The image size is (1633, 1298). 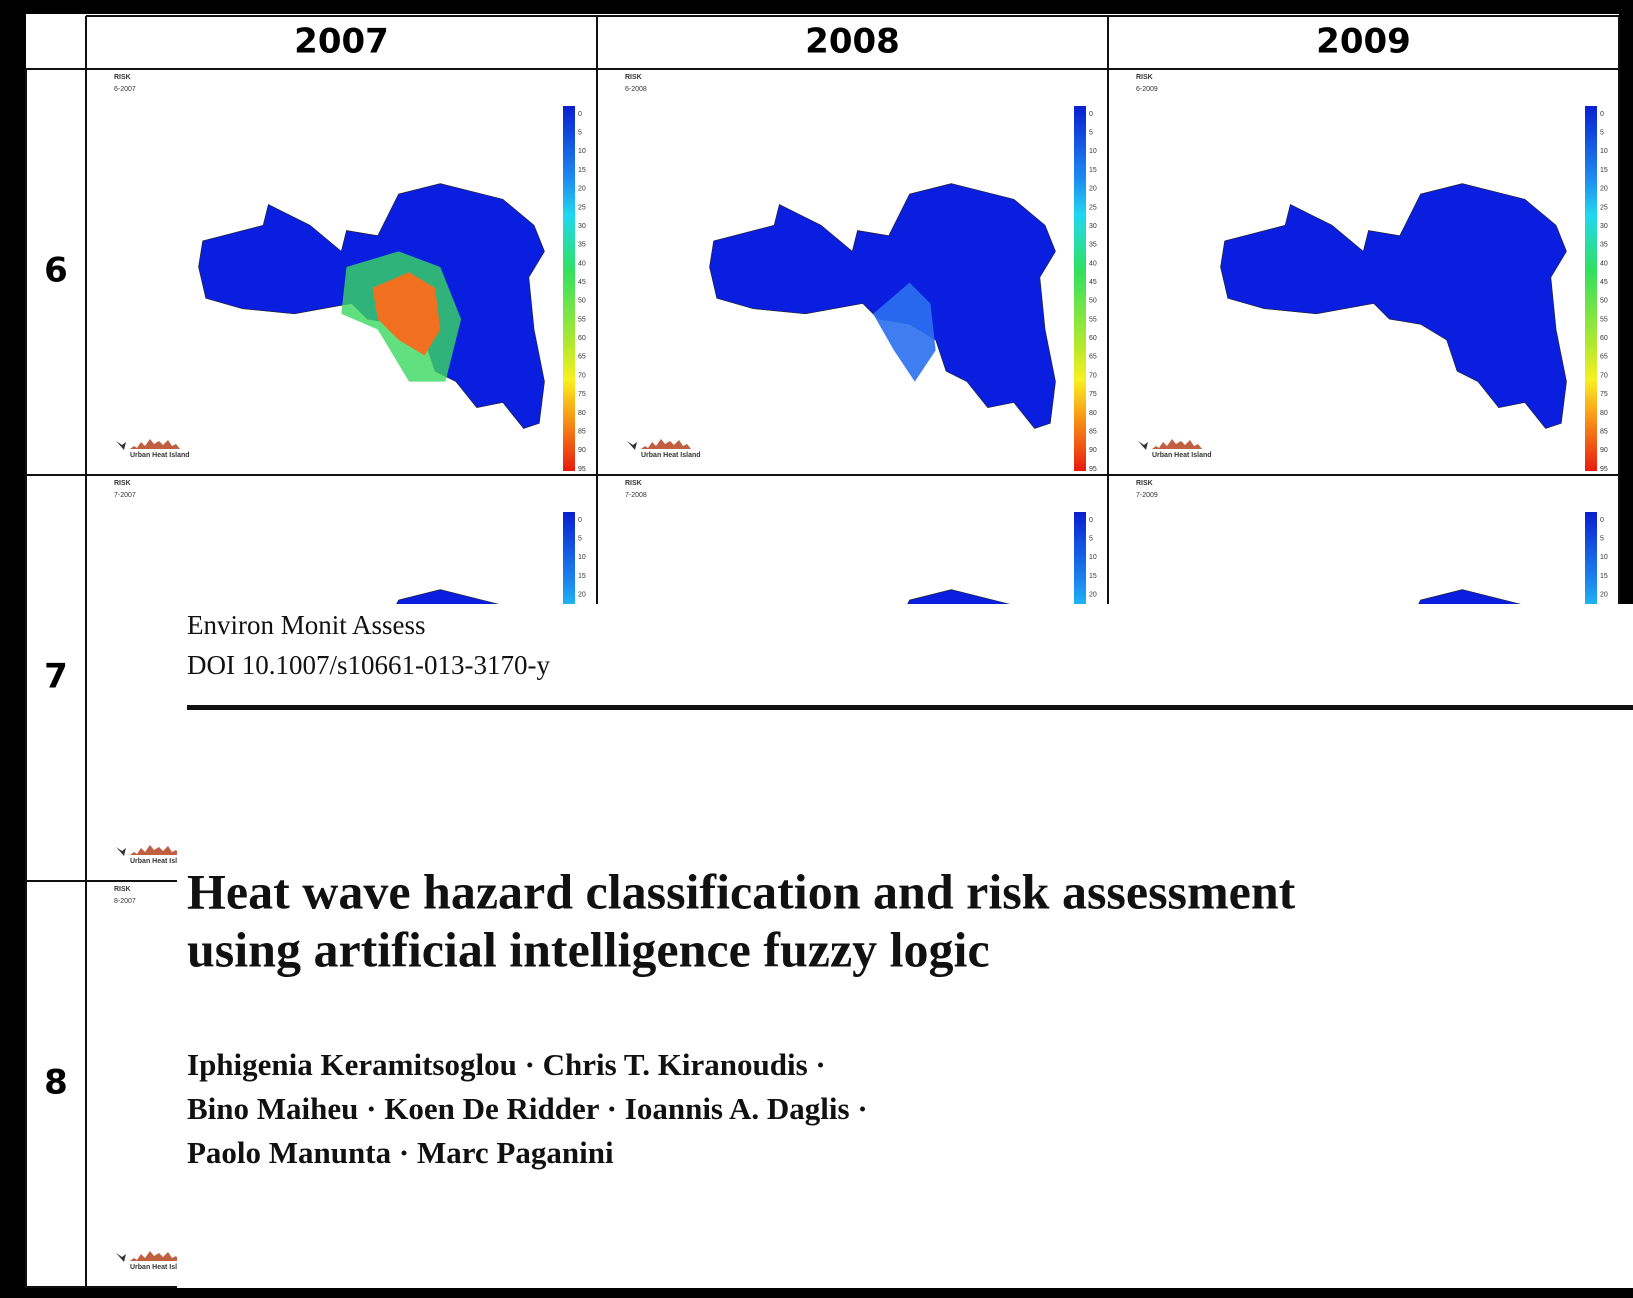 I want to click on journal: Environ Monit Assess, so click(x=306, y=625).